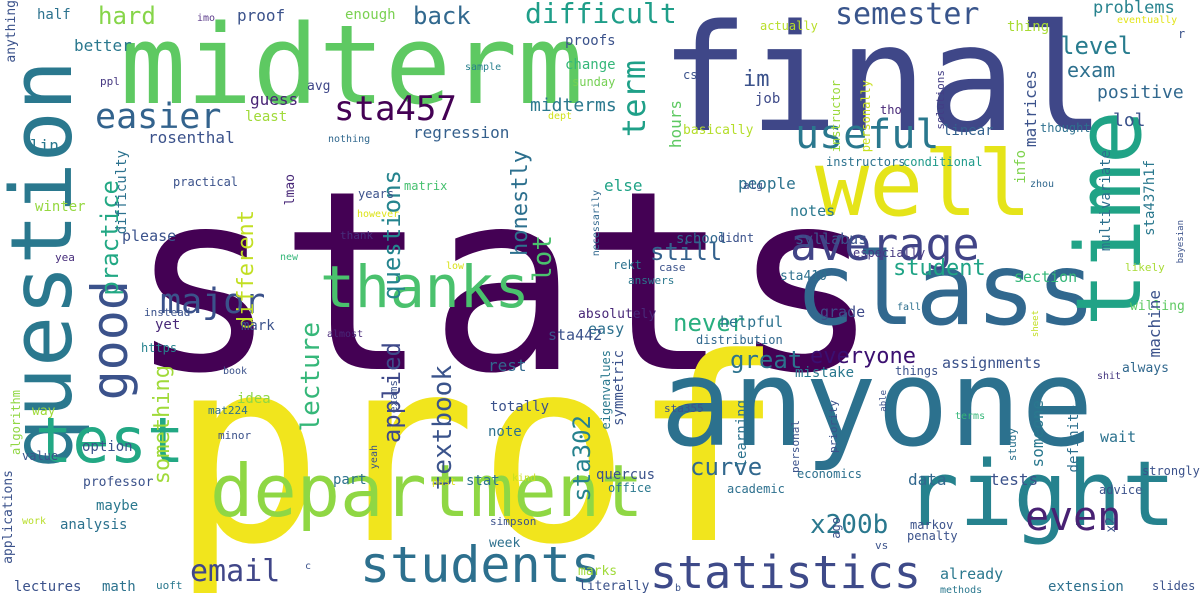 This screenshot has height=600, width=1200. Describe the element at coordinates (158, 117) in the screenshot. I see `word-easier: easier` at that location.